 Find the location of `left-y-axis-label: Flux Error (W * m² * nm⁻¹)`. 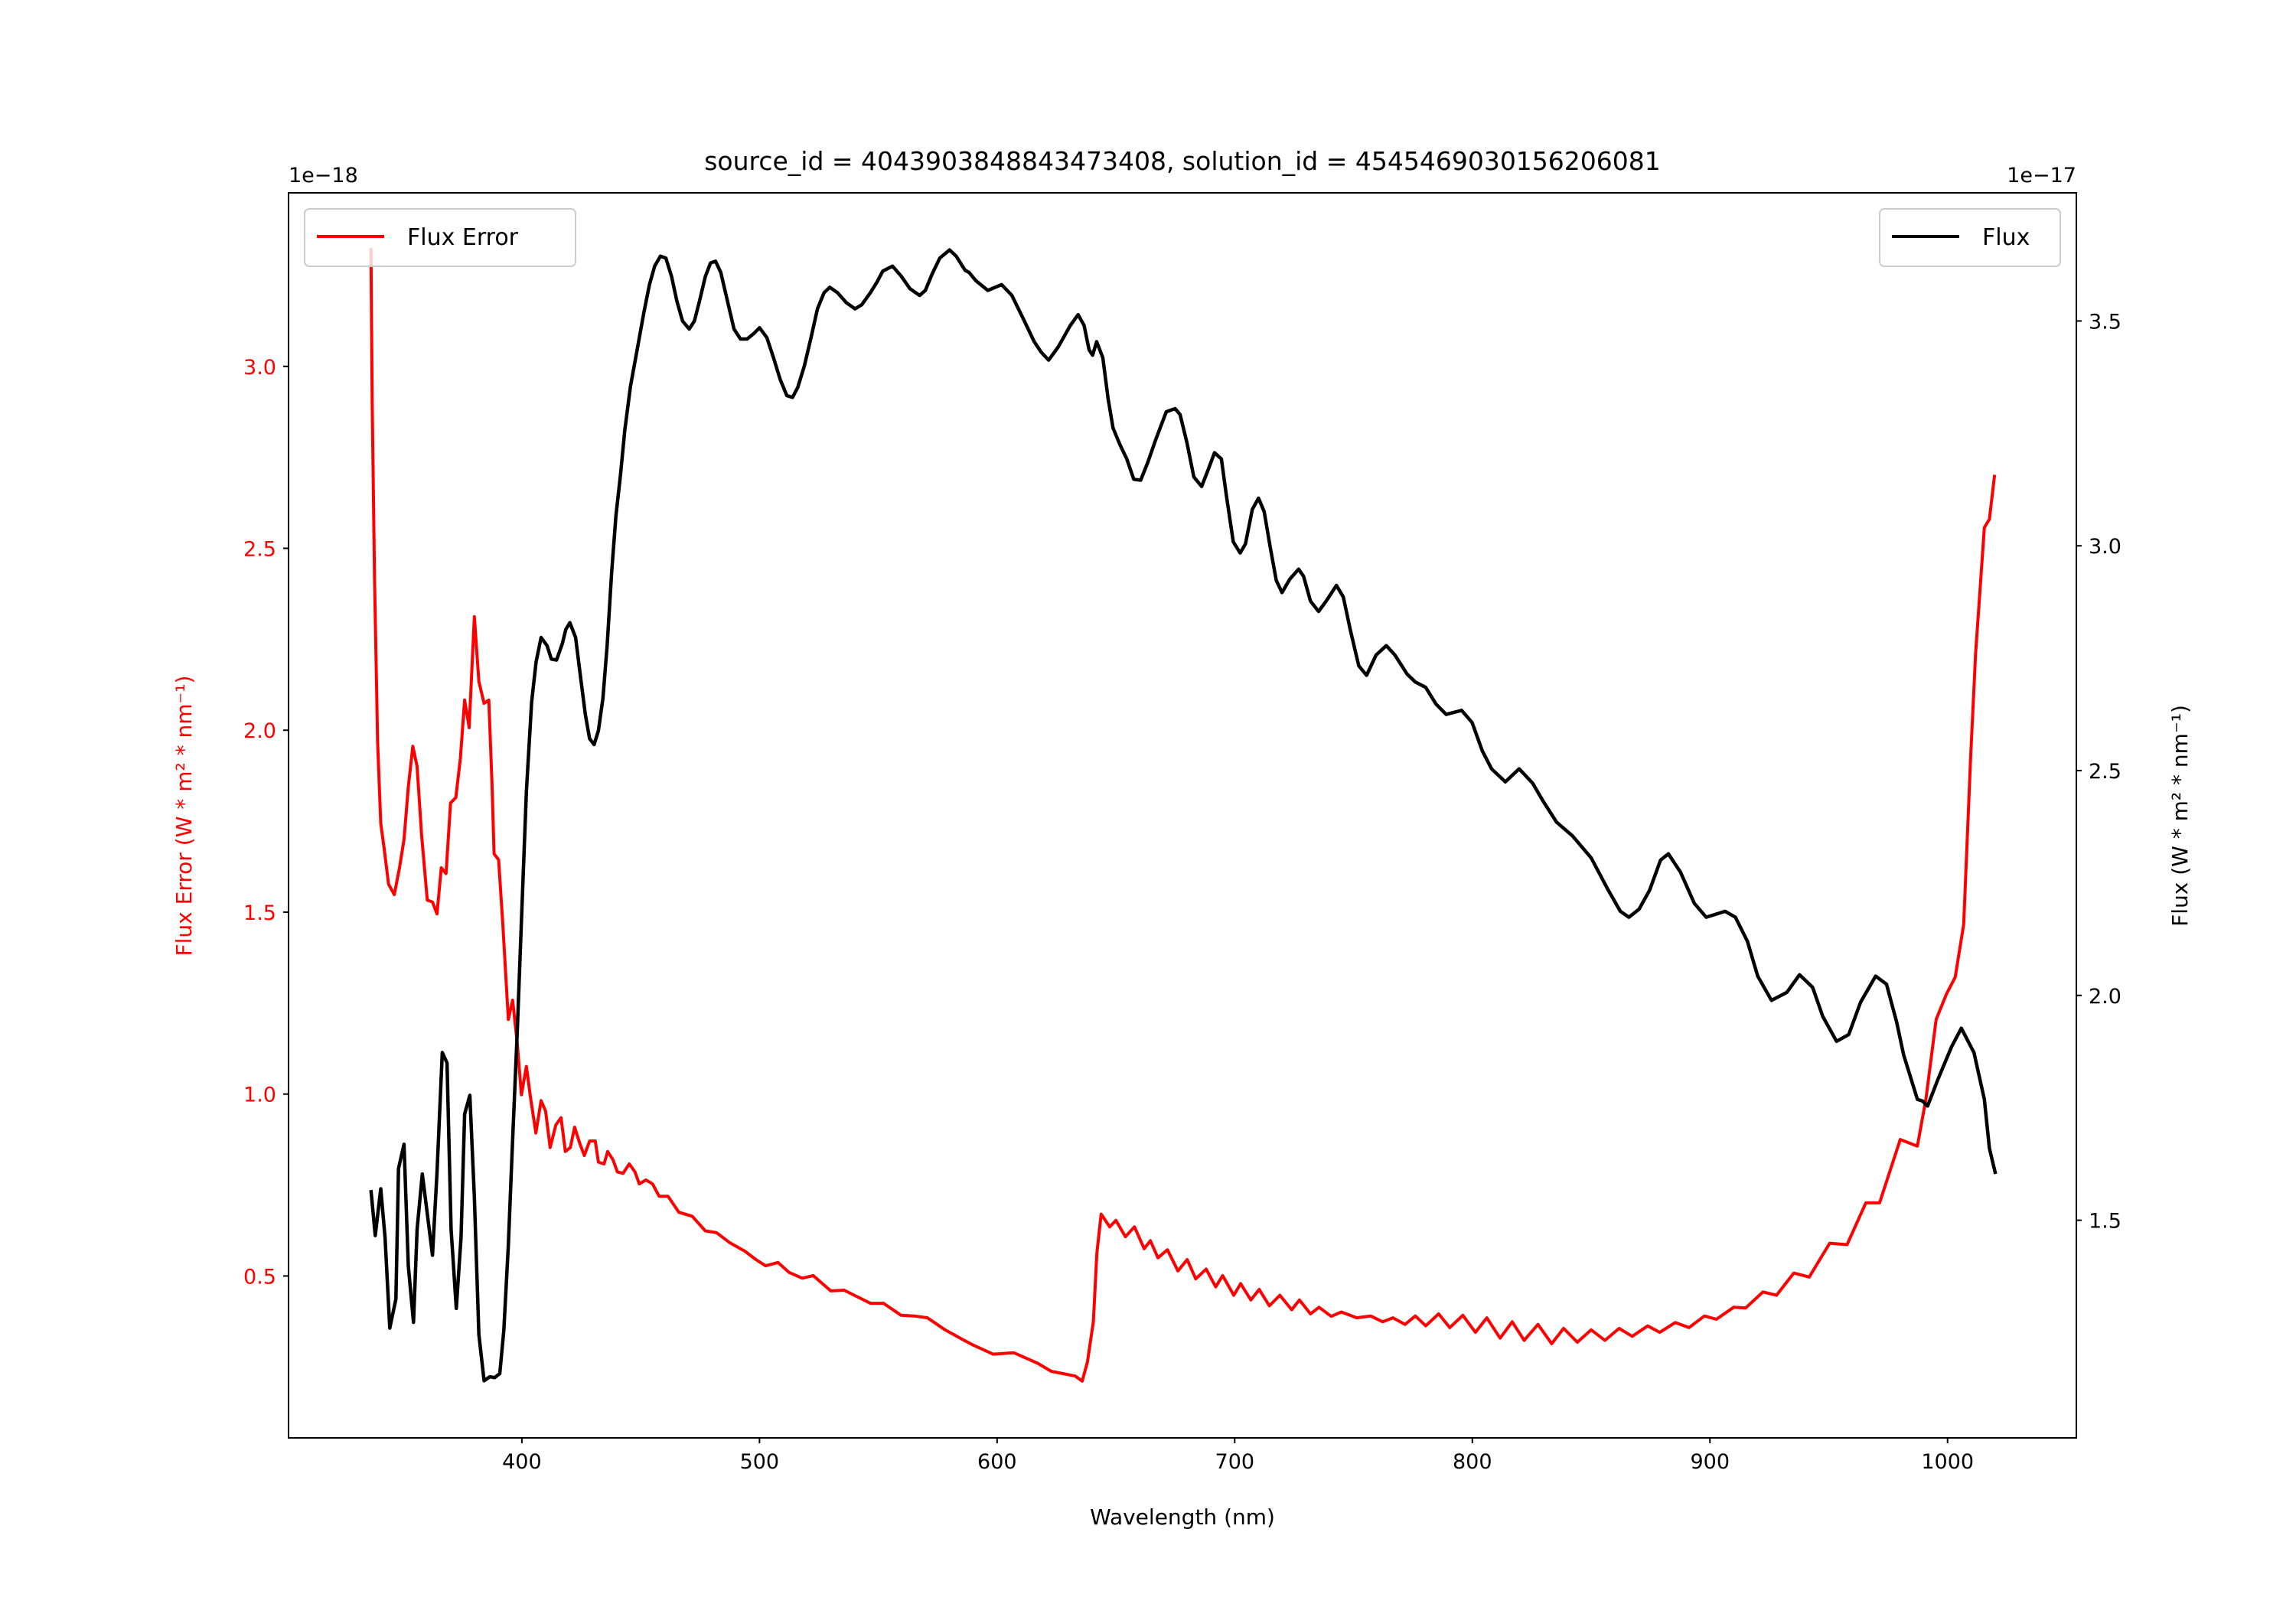

left-y-axis-label: Flux Error (W * m² * nm⁻¹) is located at coordinates (184, 817).